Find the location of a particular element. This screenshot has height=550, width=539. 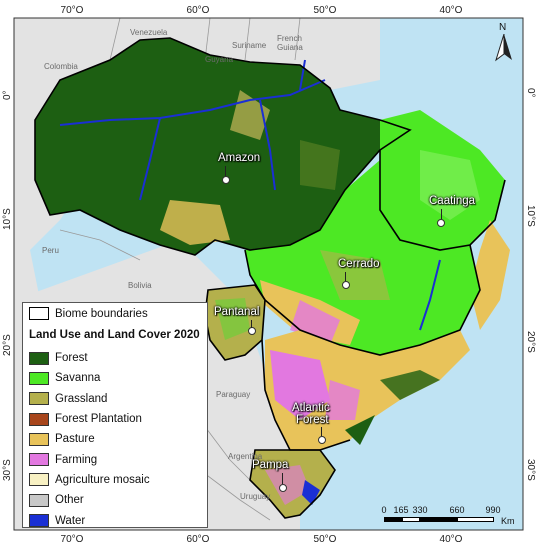

atlantic-forest-remnant is located at coordinates (410, 385).